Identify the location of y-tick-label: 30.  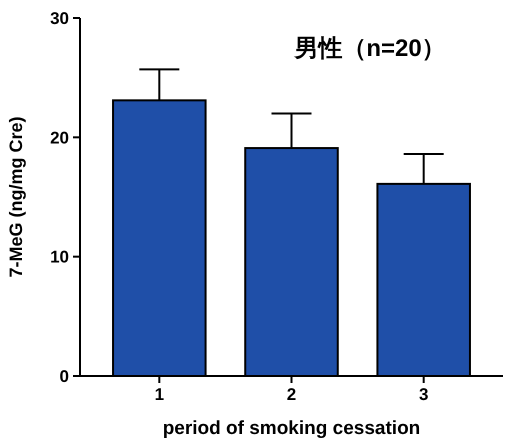
(59, 18).